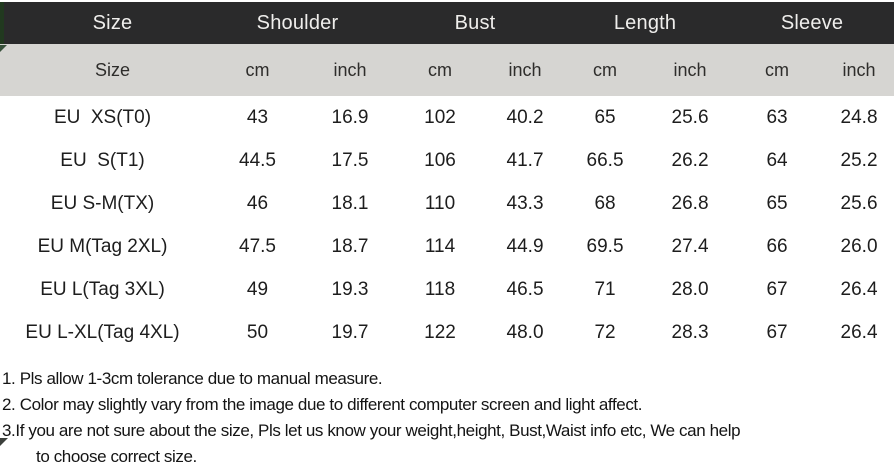  What do you see at coordinates (440, 117) in the screenshot?
I see `value-cell: 102` at bounding box center [440, 117].